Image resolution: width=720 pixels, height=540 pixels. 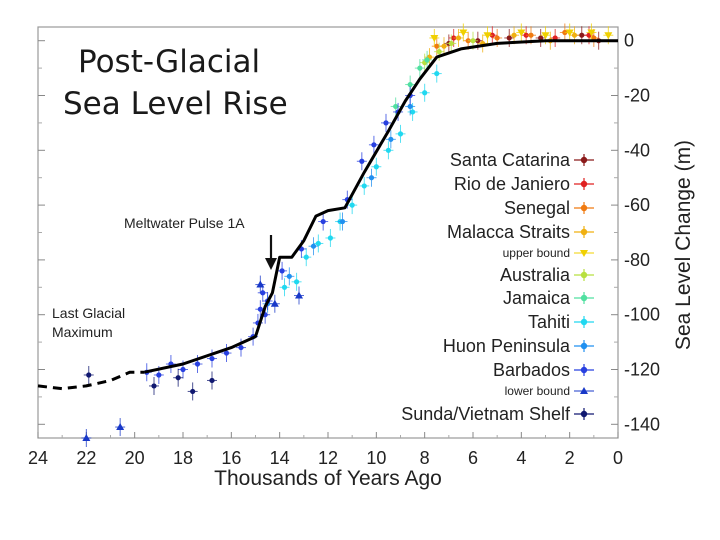 What do you see at coordinates (376, 458) in the screenshot?
I see `x-tick-label: 10` at bounding box center [376, 458].